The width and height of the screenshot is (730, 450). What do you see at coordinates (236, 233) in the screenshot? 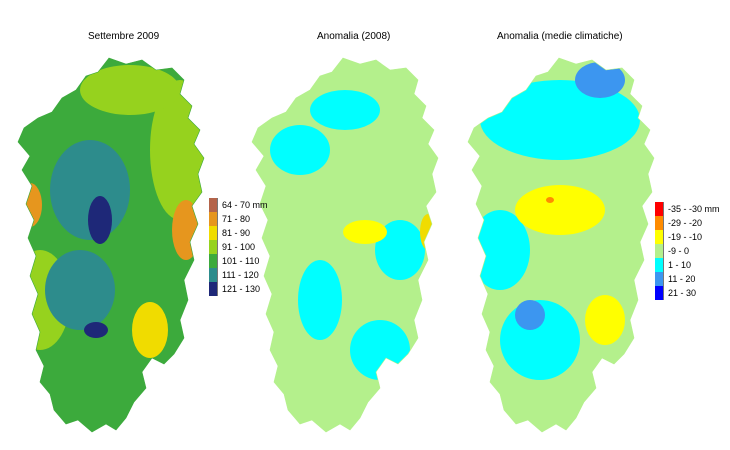
I see `legend-label: 81 - 90` at bounding box center [236, 233].